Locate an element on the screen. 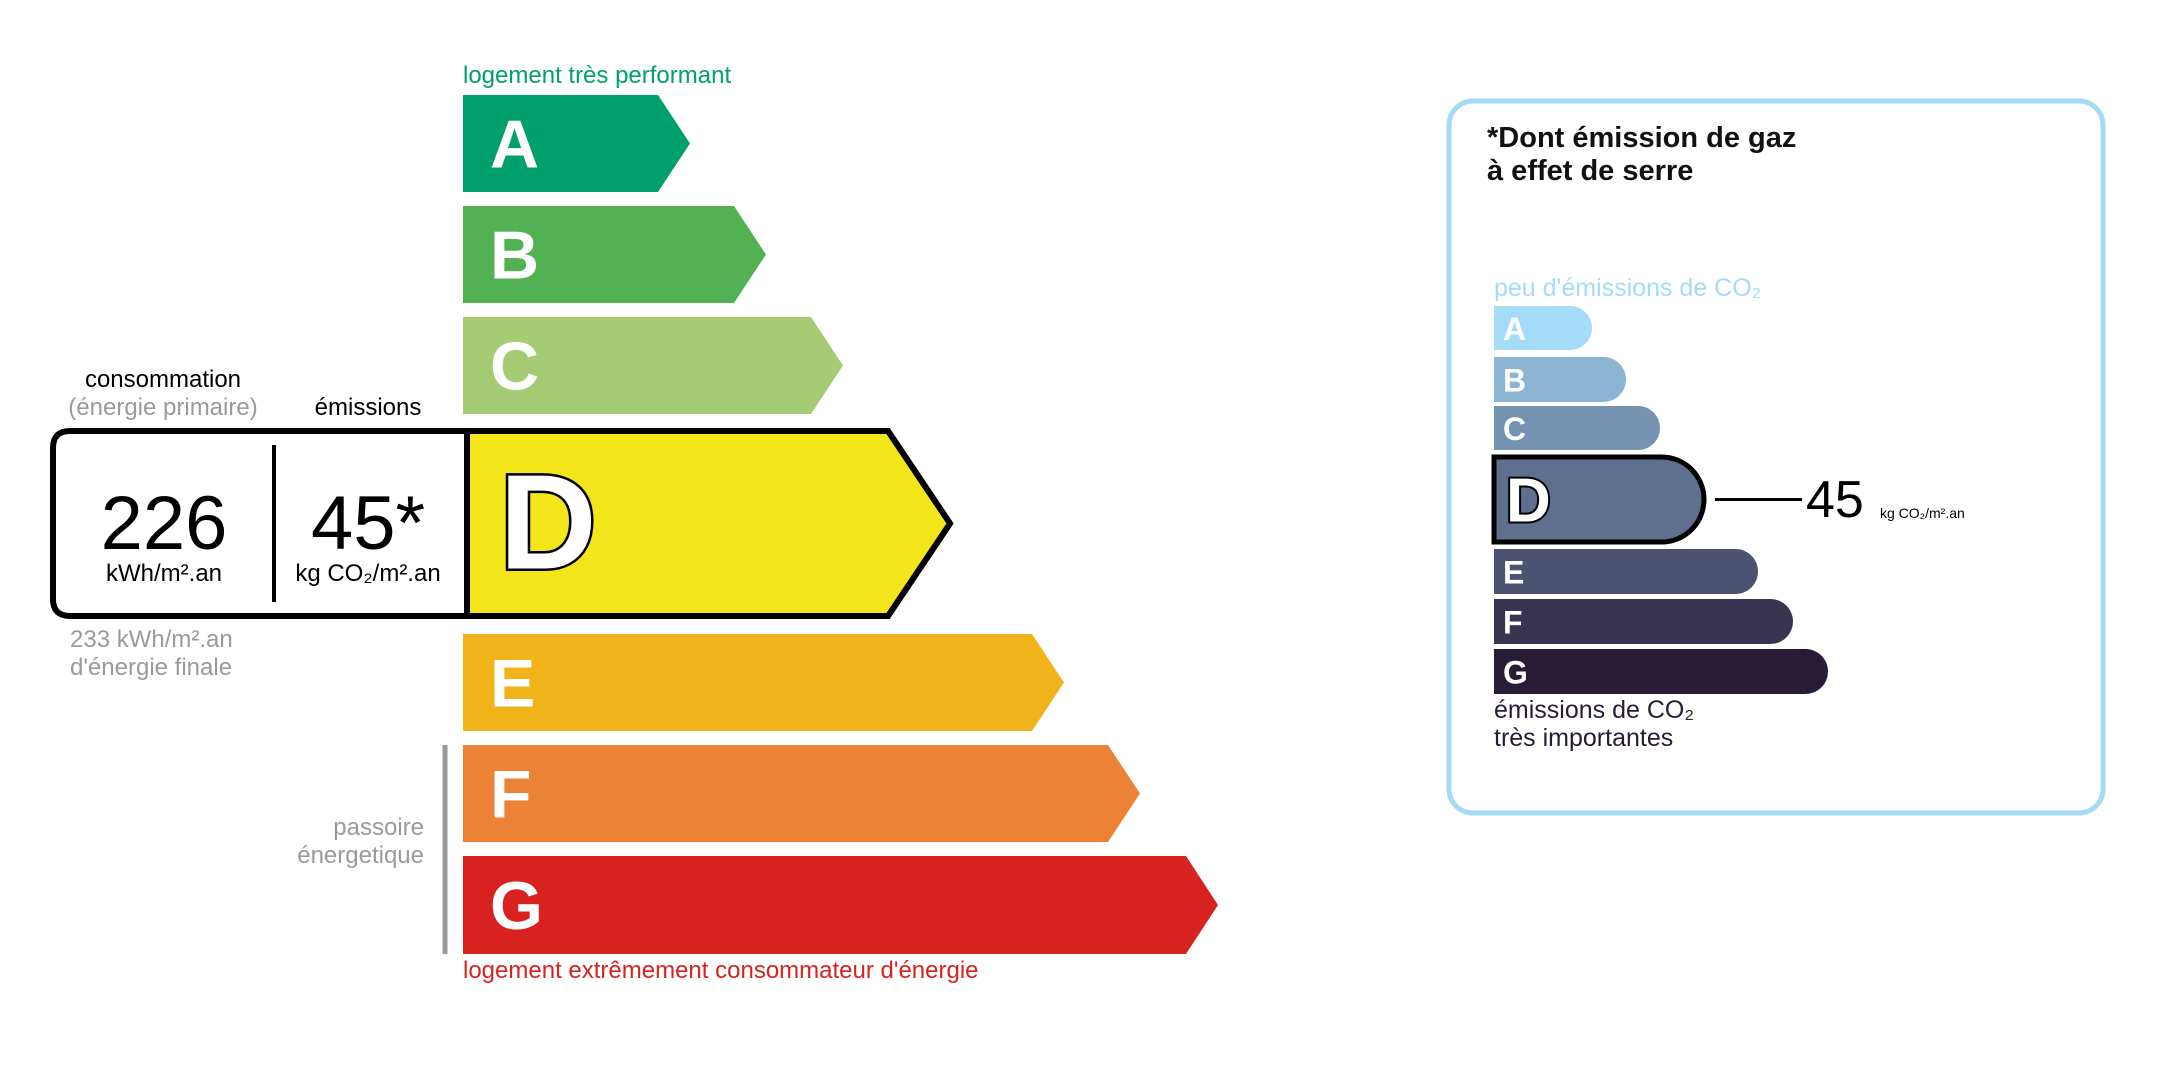 The image size is (2169, 1079). consumption-header: consommation is located at coordinates (163, 379).